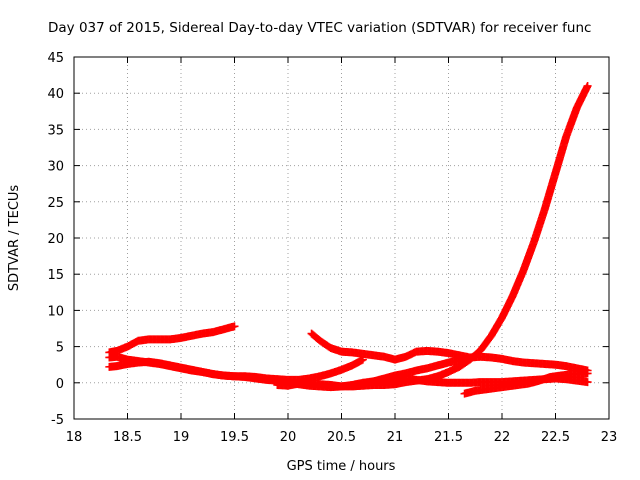 The image size is (640, 480). Describe the element at coordinates (55, 311) in the screenshot. I see `y-tick-label: 10` at that location.